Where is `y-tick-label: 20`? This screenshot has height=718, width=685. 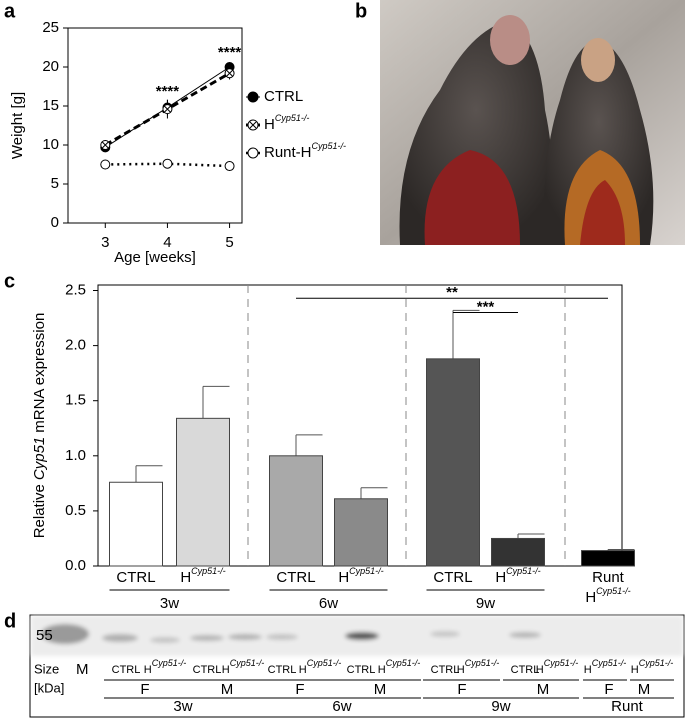
y-tick-label: 20 is located at coordinates (50, 66).